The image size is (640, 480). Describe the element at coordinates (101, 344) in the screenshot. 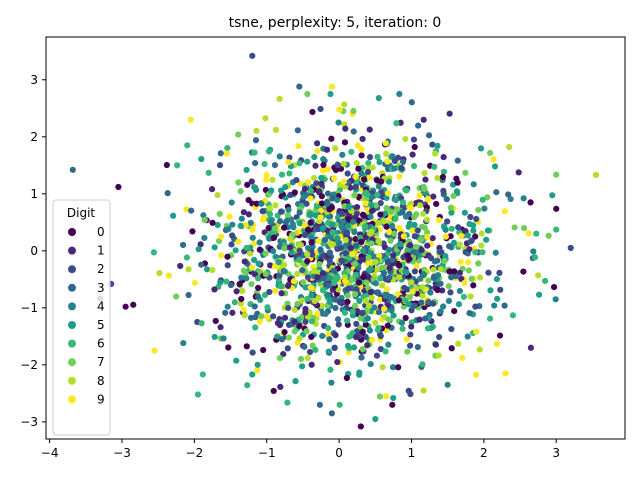

I see `legend-label: 6` at that location.